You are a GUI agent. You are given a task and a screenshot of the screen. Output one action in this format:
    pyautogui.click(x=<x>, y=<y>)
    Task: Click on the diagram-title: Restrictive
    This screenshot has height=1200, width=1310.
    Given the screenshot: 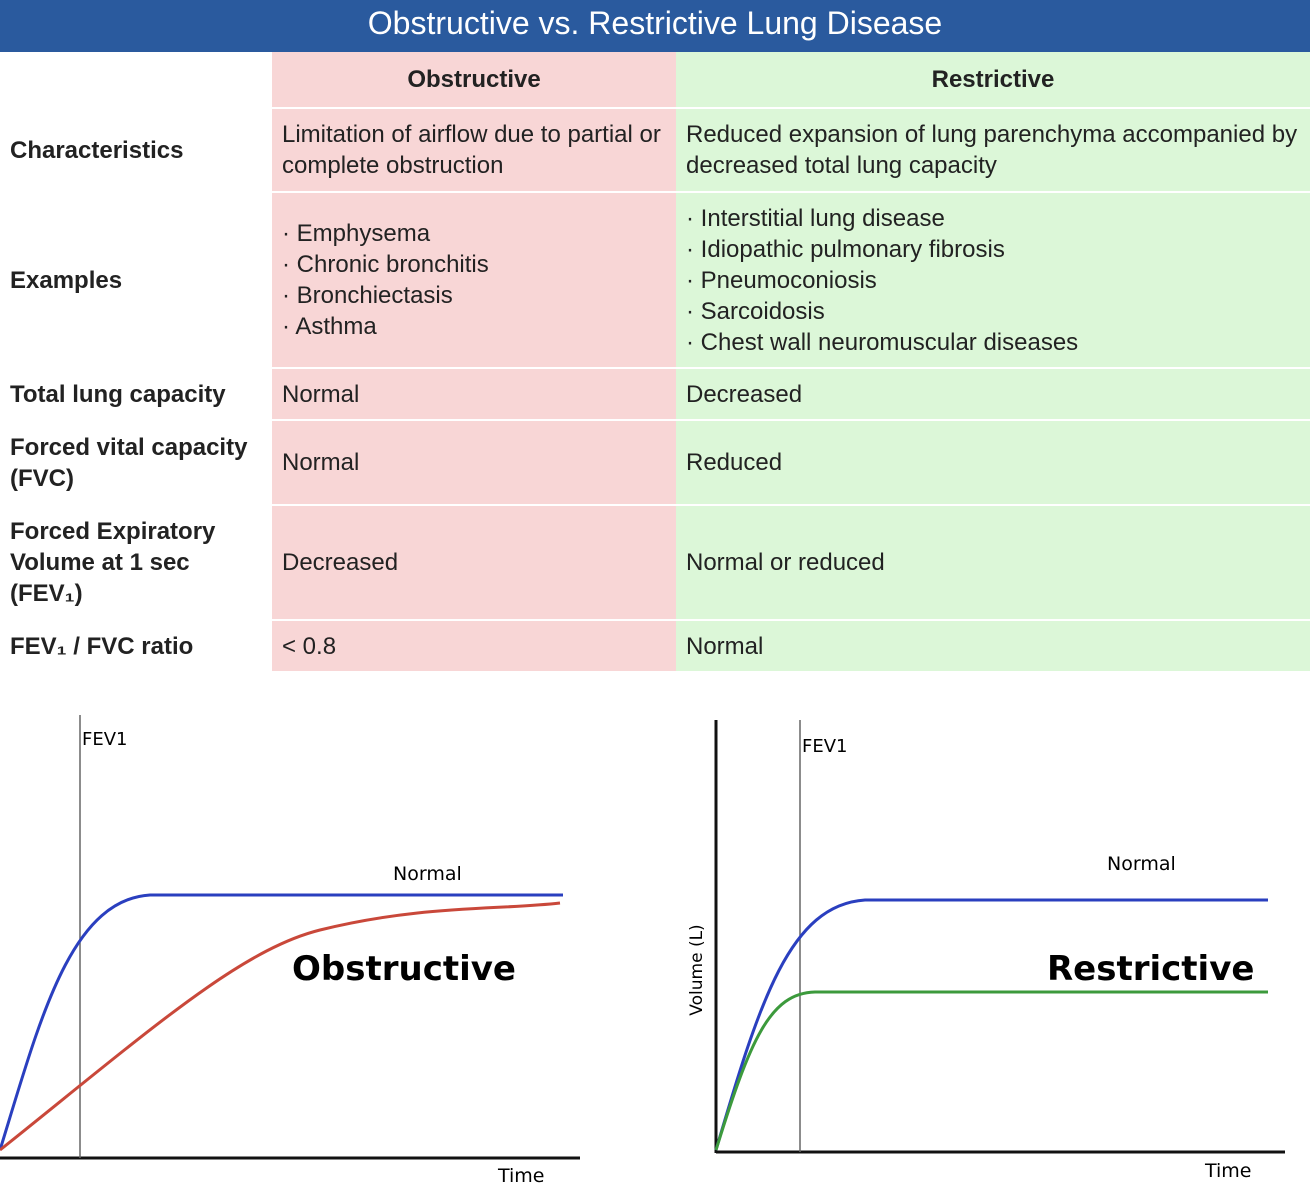 What is the action you would take?
    pyautogui.click(x=1150, y=969)
    